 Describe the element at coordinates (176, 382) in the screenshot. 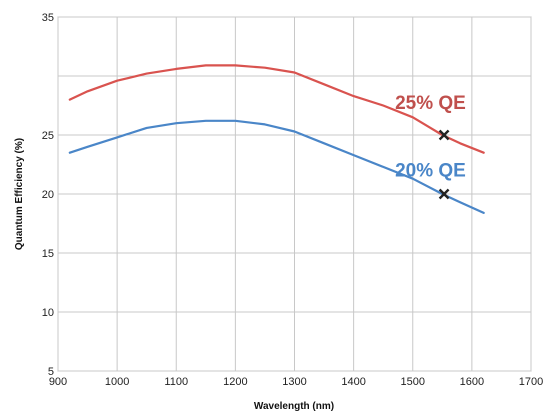

I see `x-tick-label: 1100` at that location.